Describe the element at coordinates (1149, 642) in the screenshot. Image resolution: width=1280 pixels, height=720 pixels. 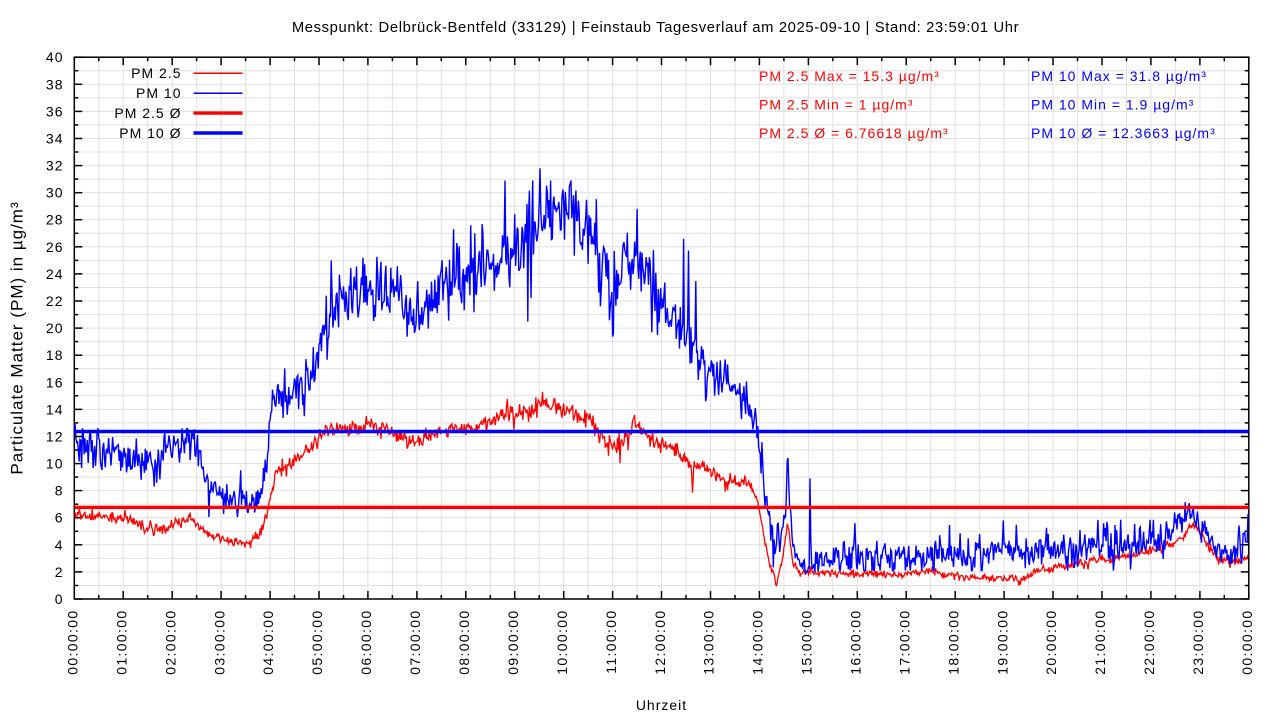
I see `svg-text: 22:00:00` at that location.